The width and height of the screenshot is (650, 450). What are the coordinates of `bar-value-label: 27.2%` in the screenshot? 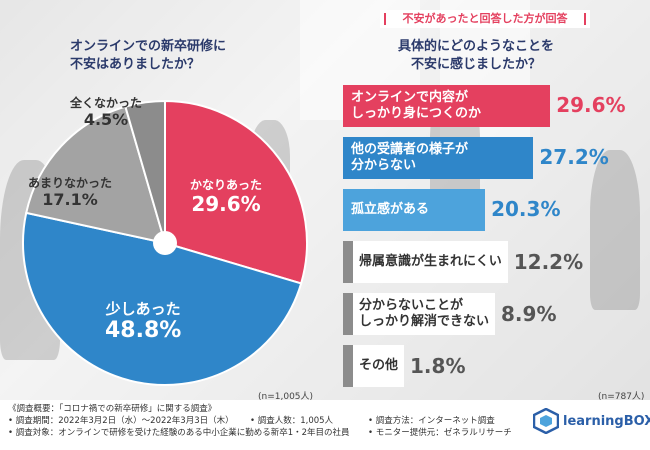 It's located at (574, 157).